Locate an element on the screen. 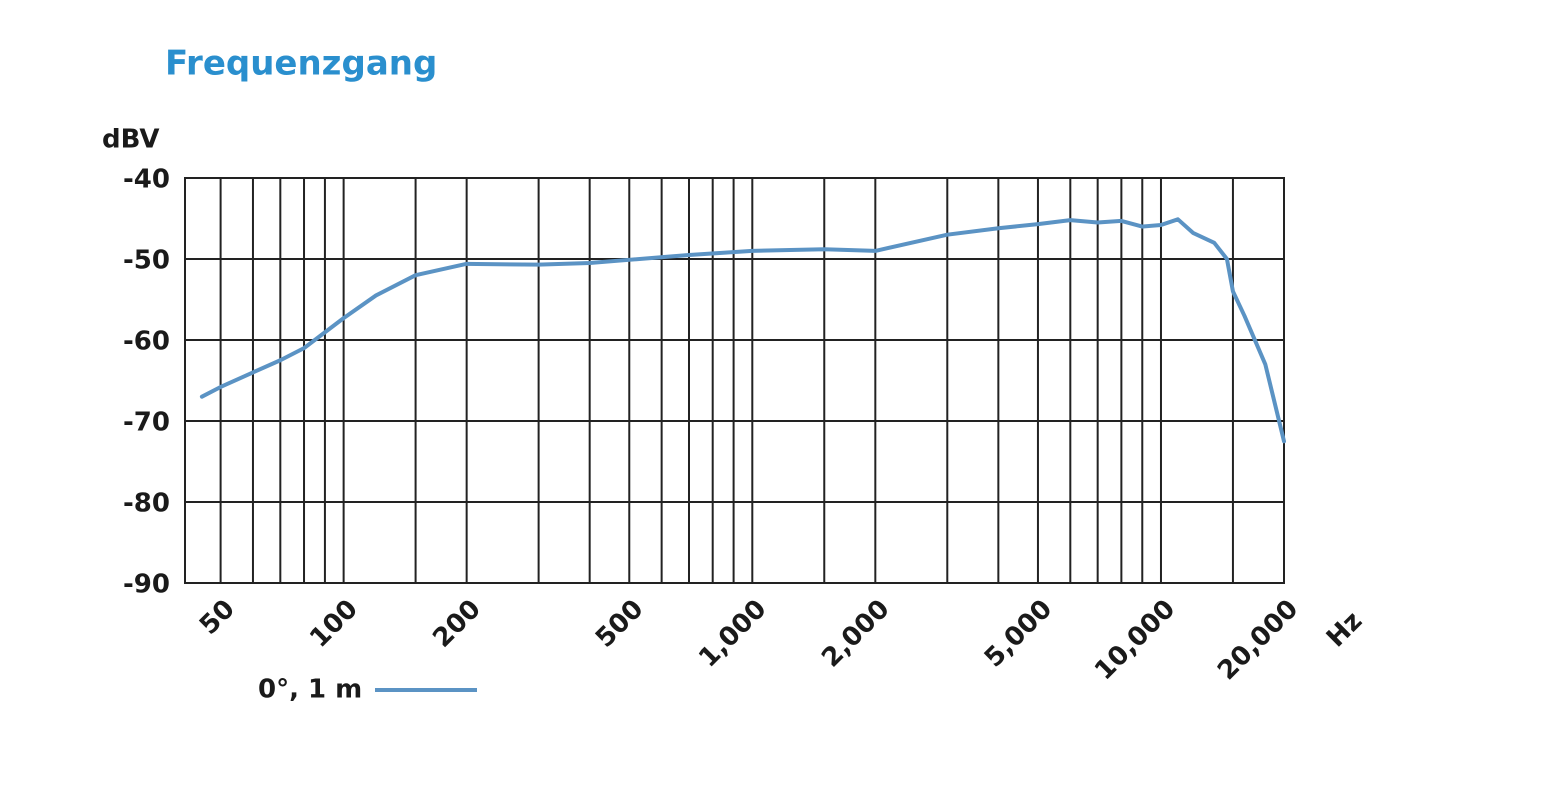  y-tick-label: -60 is located at coordinates (146, 342).